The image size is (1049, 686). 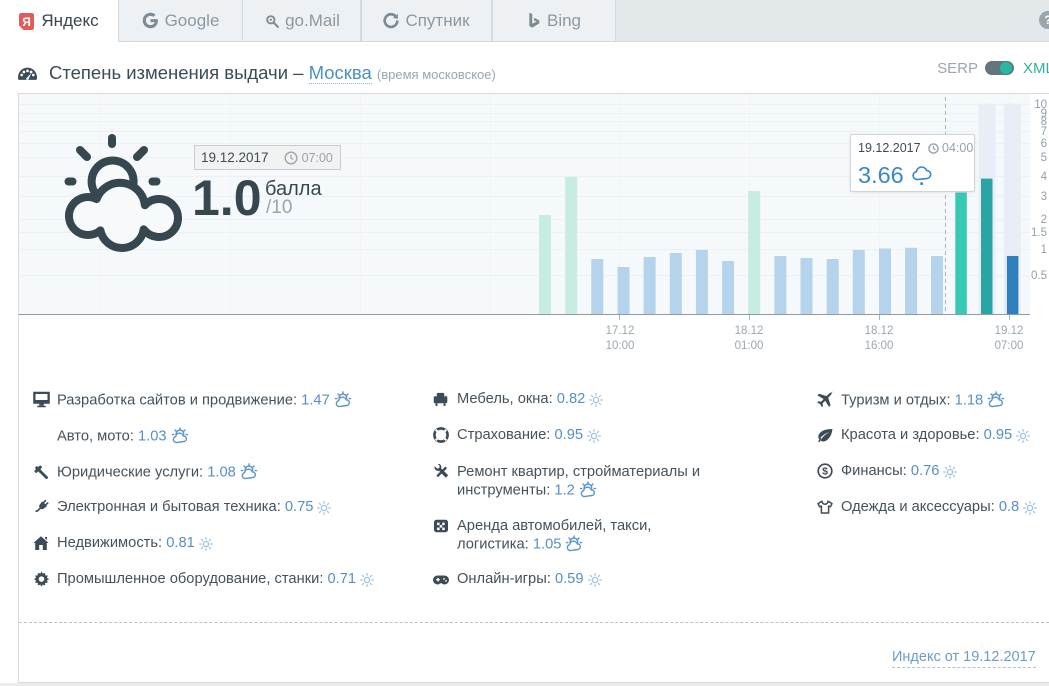 I want to click on svg-text: 1, so click(x=1044, y=250).